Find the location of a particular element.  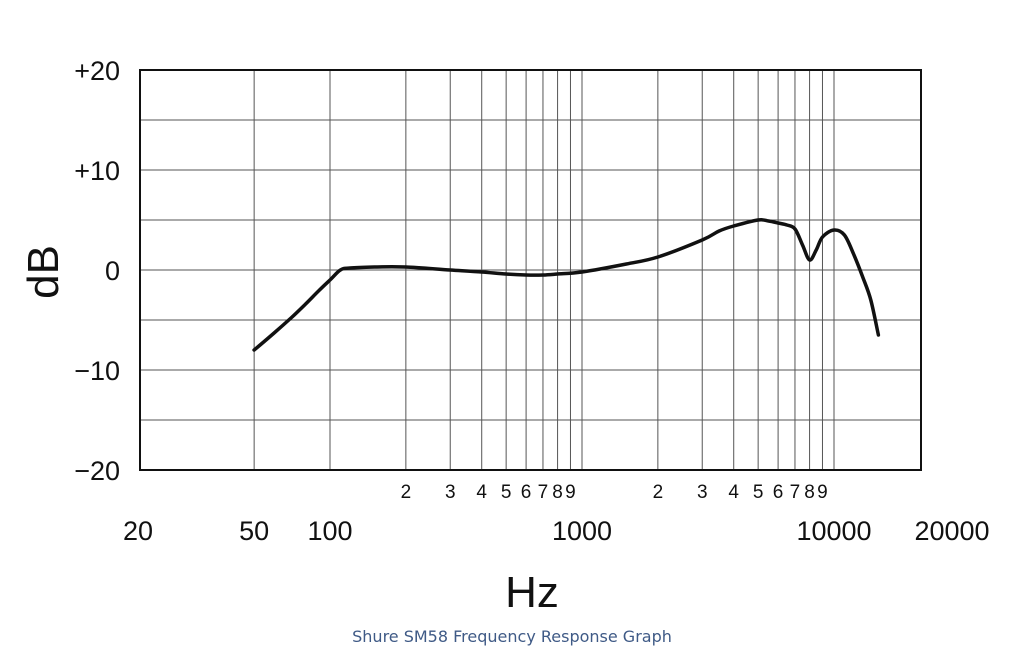

x-major-tick-label: 1000 is located at coordinates (582, 531).